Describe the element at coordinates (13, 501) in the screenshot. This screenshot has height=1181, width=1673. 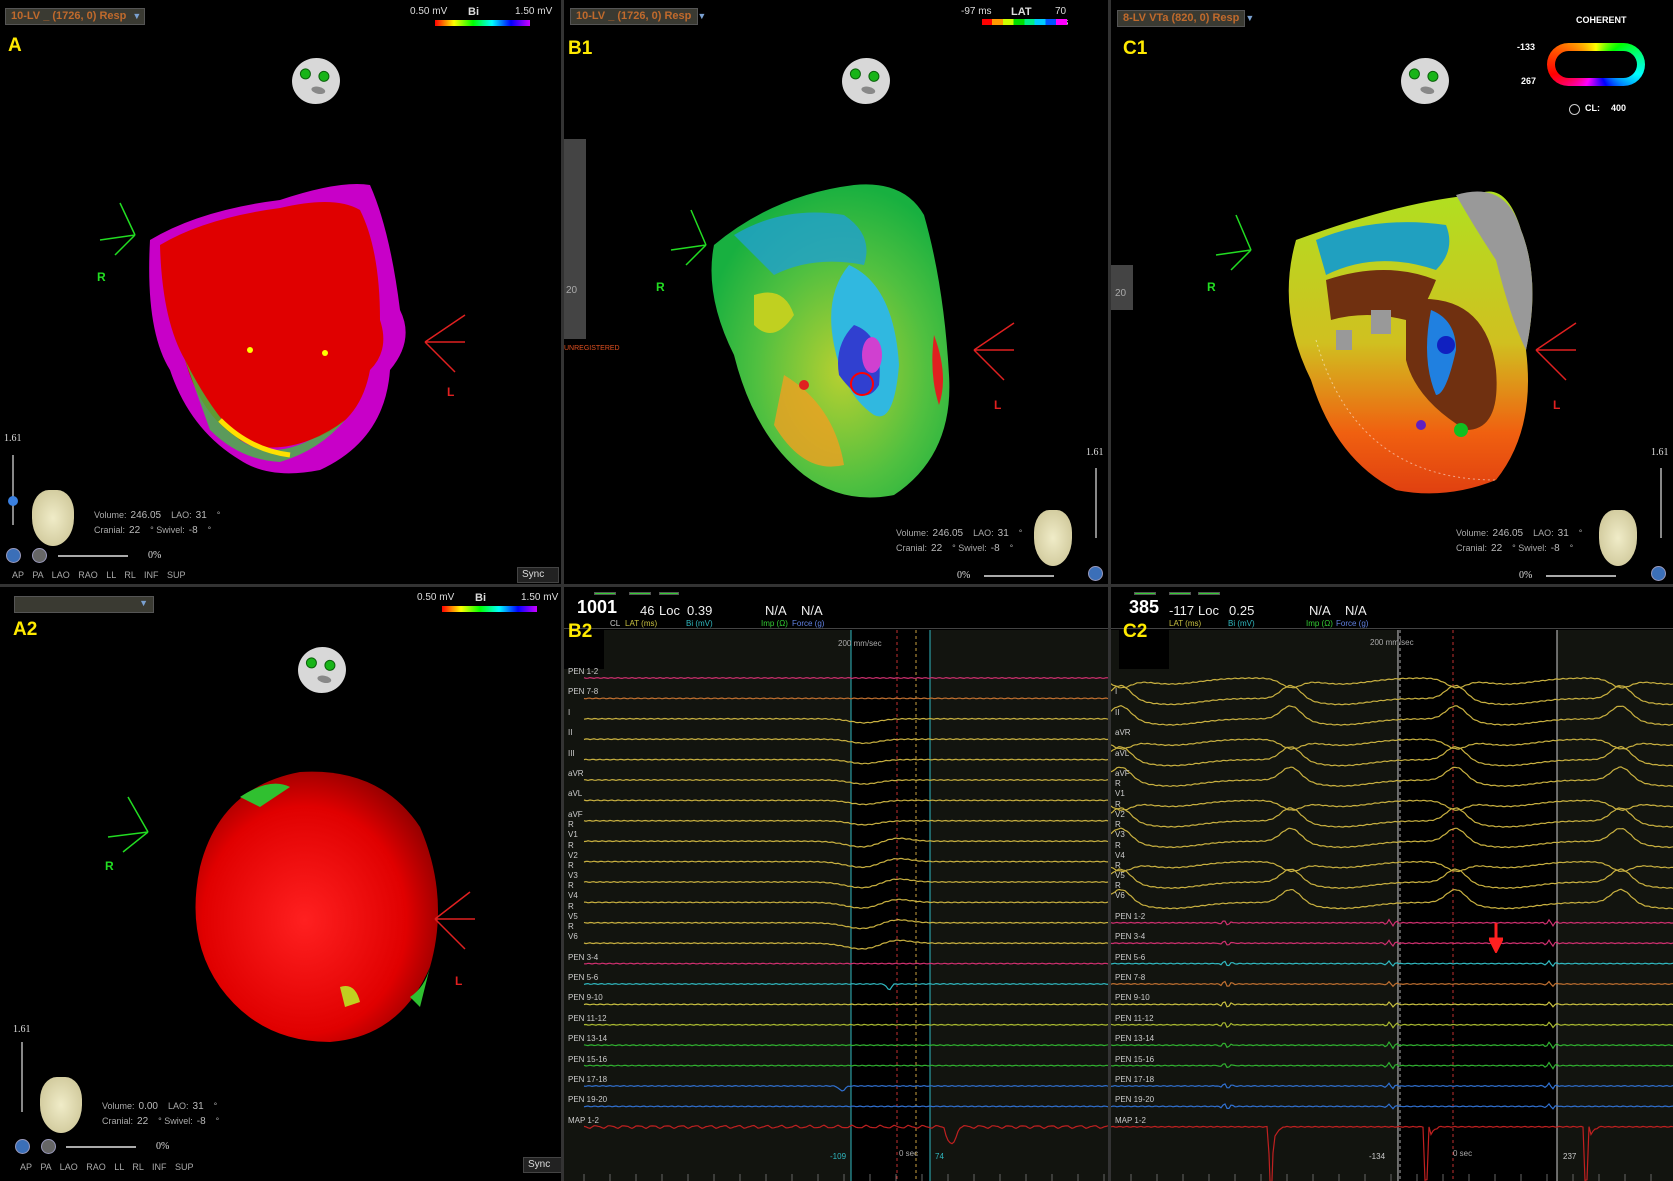
I see `zoom-slider-handle` at that location.